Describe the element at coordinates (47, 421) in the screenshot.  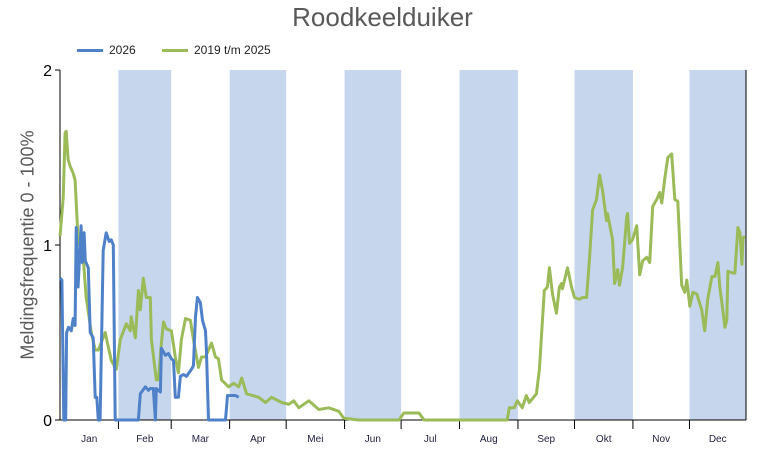
I see `y-tick-label: 0` at that location.